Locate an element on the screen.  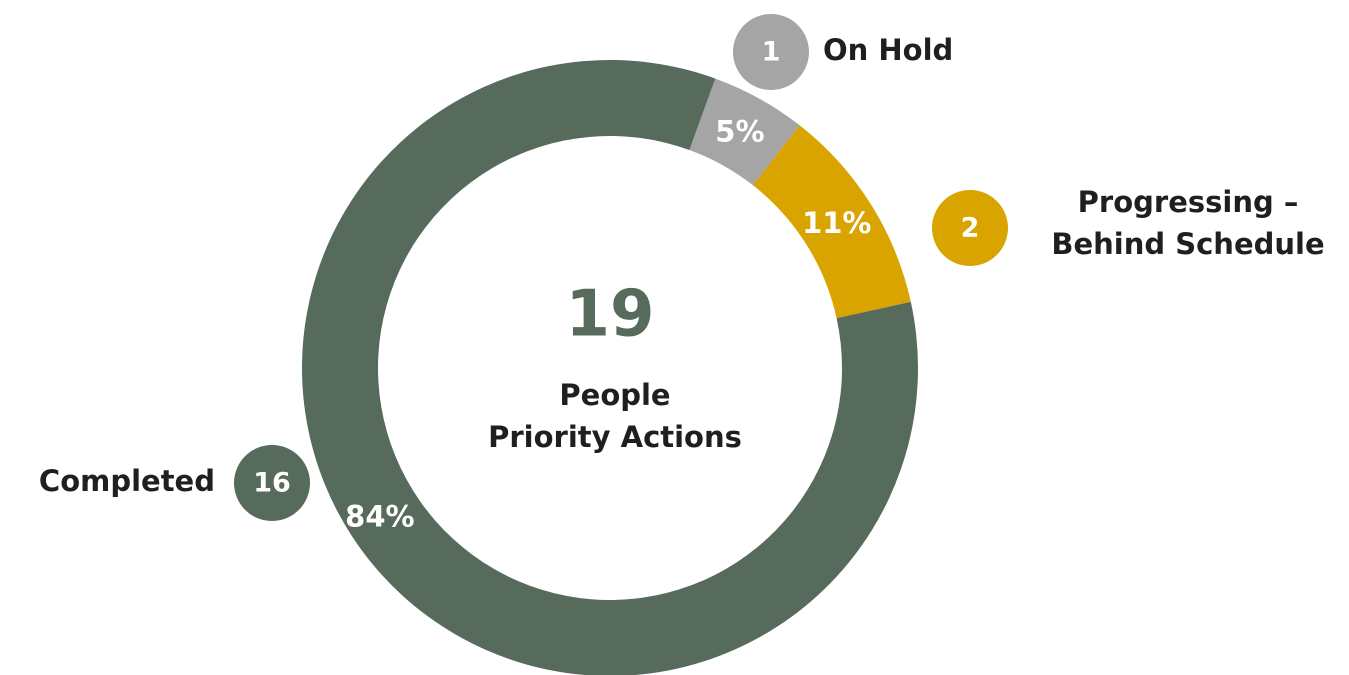
count-label: 2 is located at coordinates (970, 228).